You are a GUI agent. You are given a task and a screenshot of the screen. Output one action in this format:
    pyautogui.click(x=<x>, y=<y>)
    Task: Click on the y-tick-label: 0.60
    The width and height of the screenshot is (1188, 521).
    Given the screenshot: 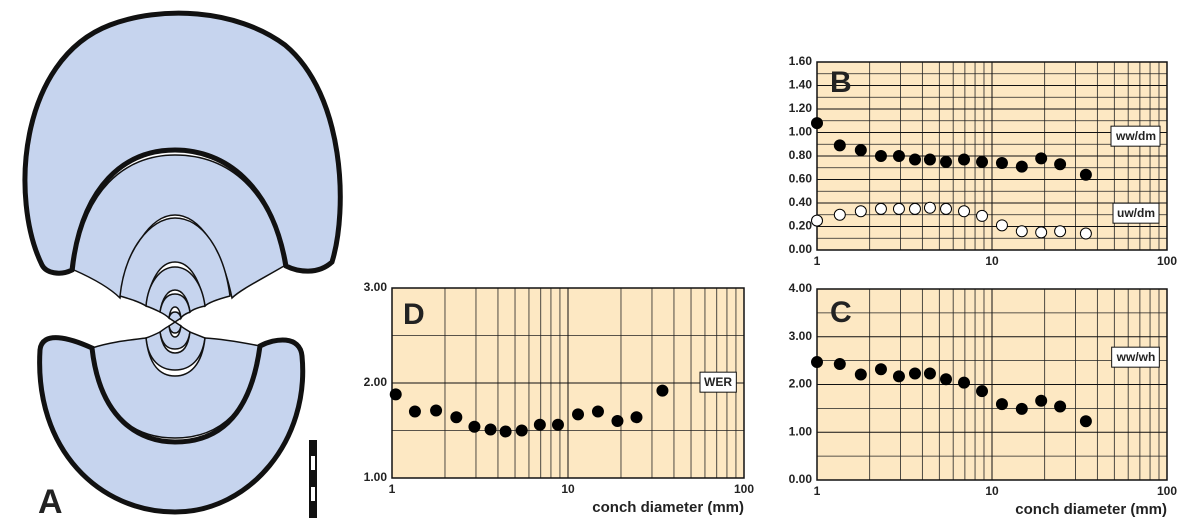 What is the action you would take?
    pyautogui.click(x=801, y=179)
    